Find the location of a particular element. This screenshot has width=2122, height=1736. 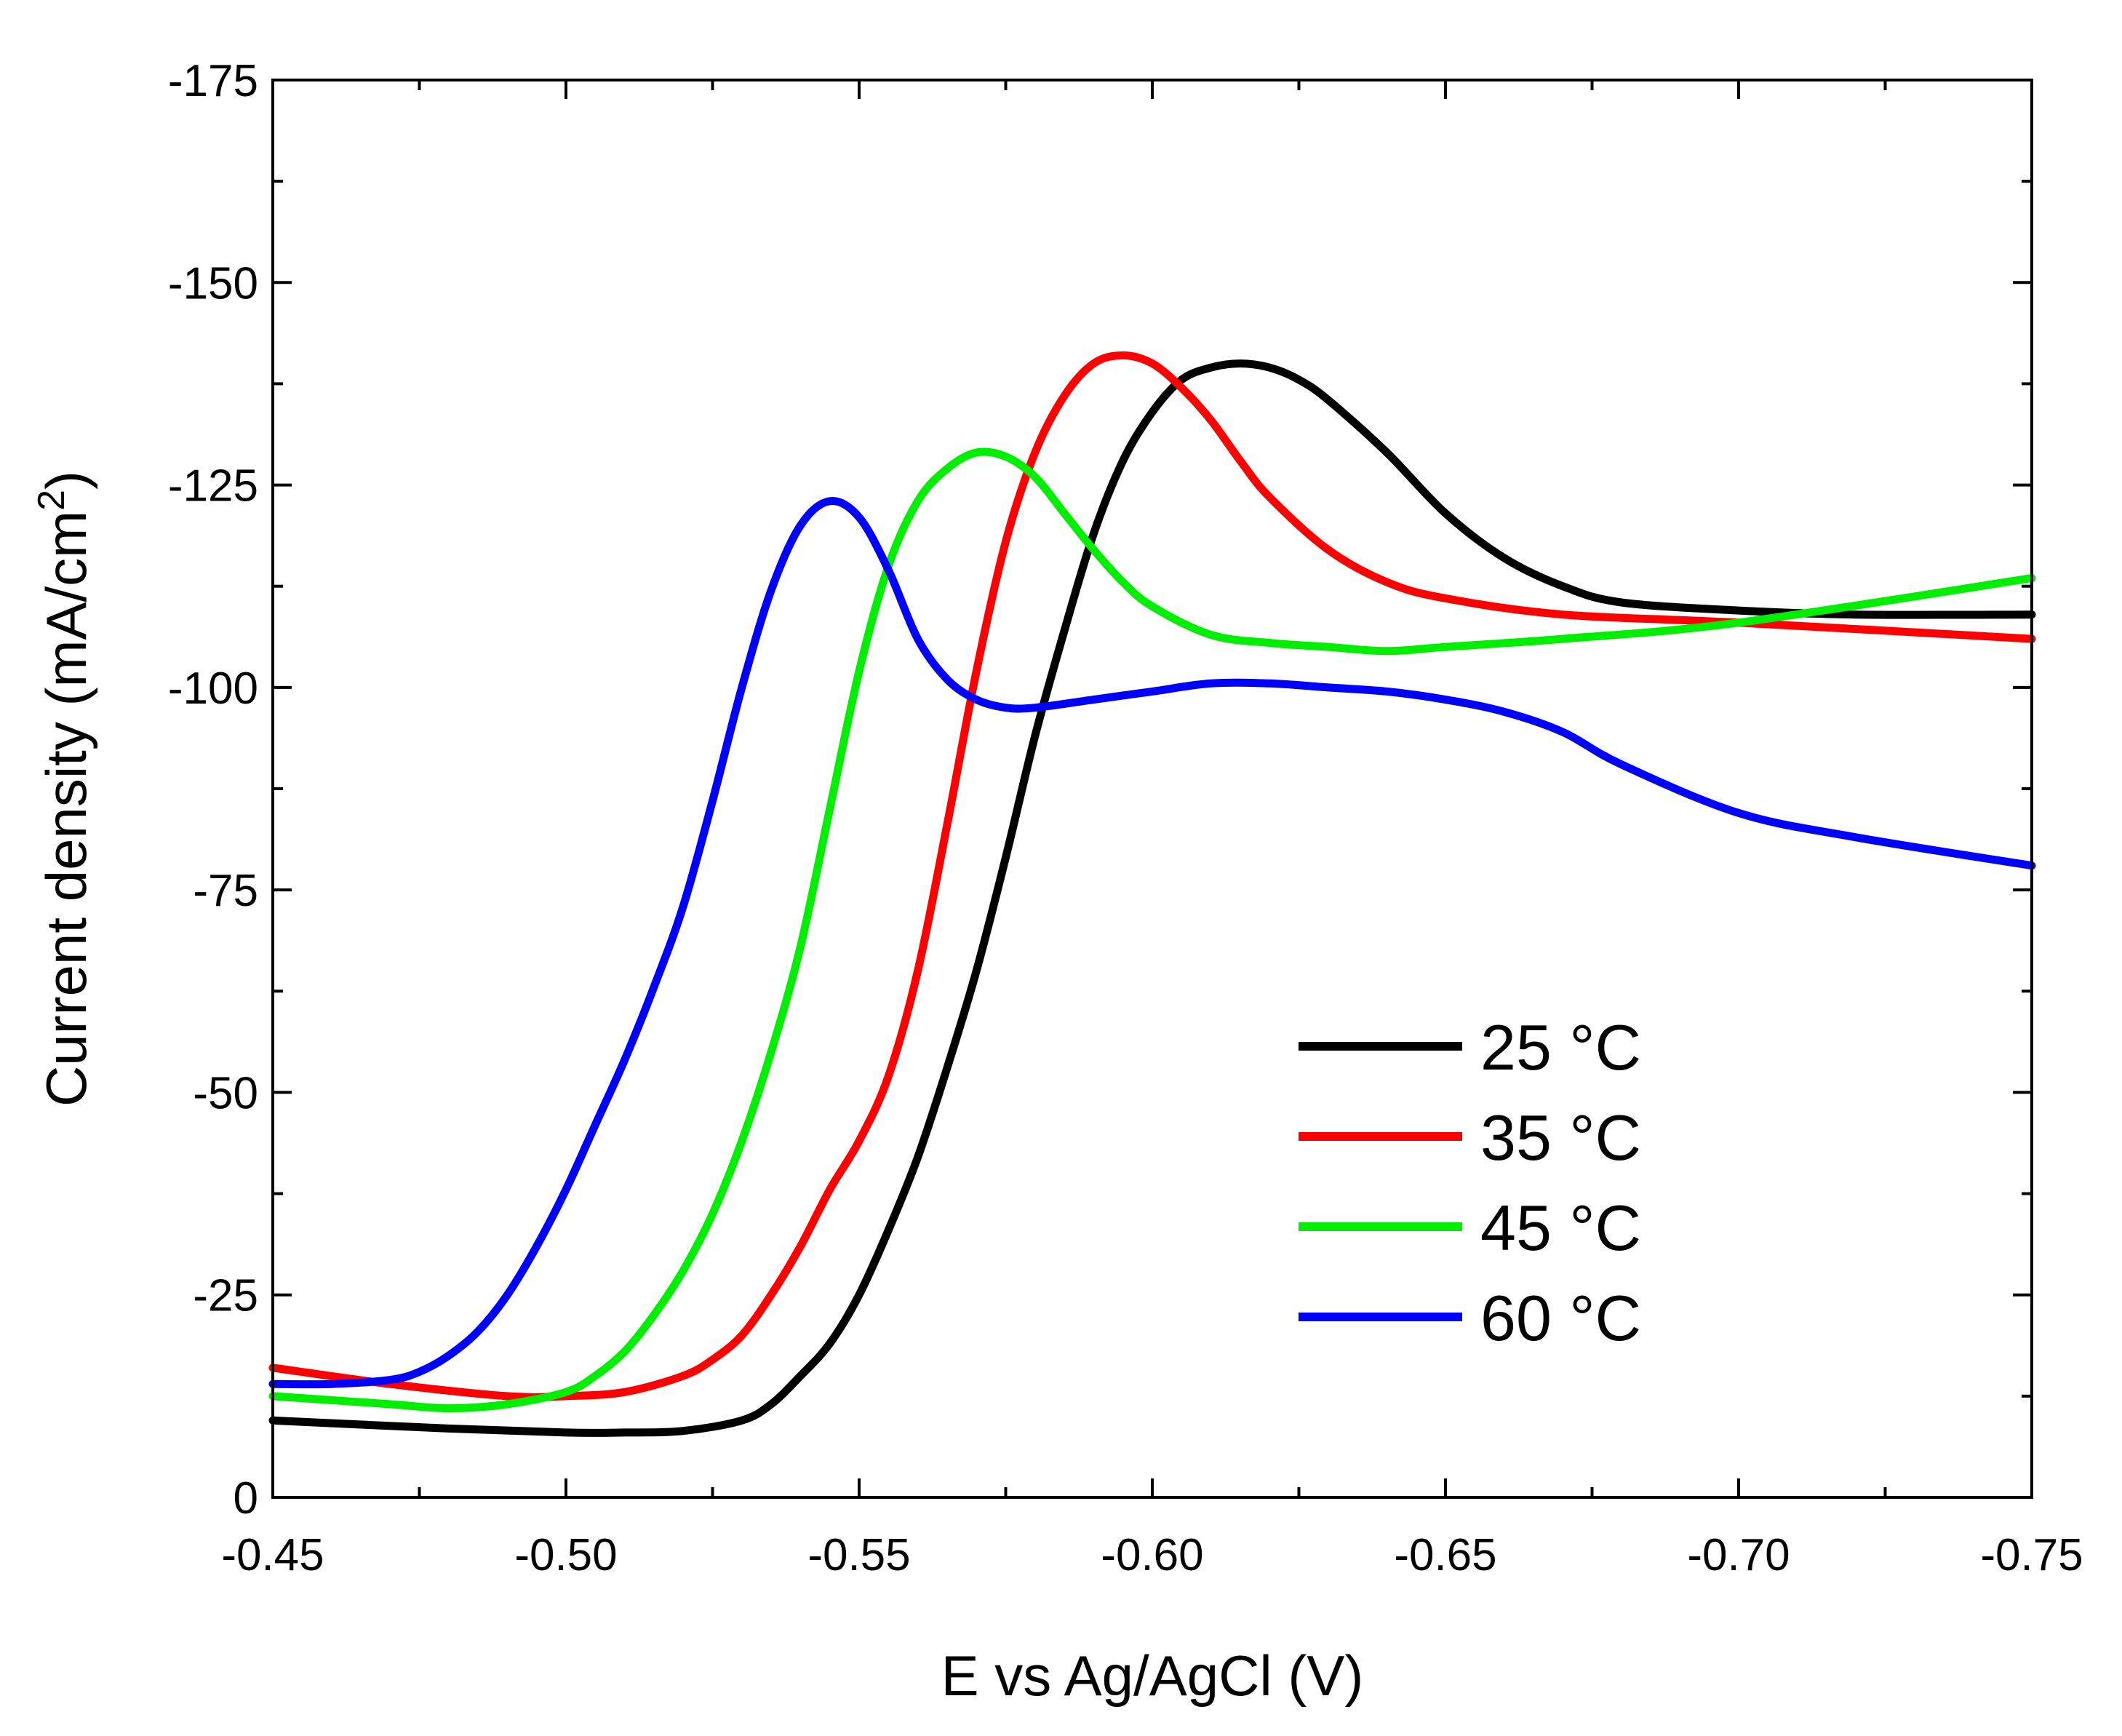

y-tick-labels: 0 -25 -50 -75 -100 -125 -150 -175 is located at coordinates (213, 790).